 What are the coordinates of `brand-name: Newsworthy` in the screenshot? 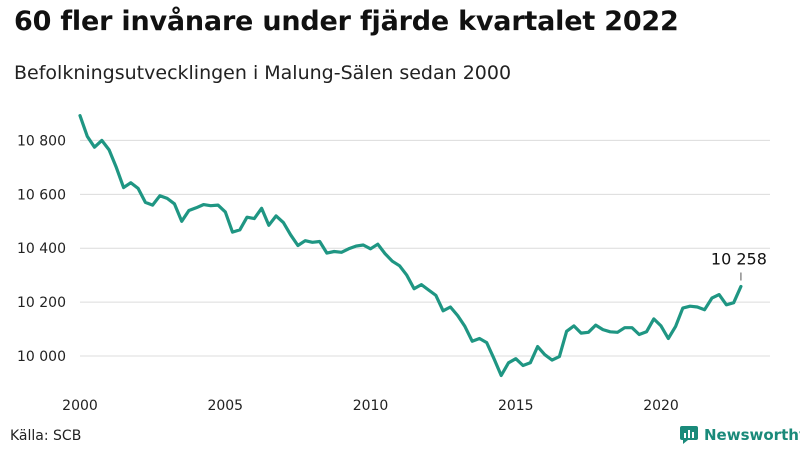 It's located at (752, 435).